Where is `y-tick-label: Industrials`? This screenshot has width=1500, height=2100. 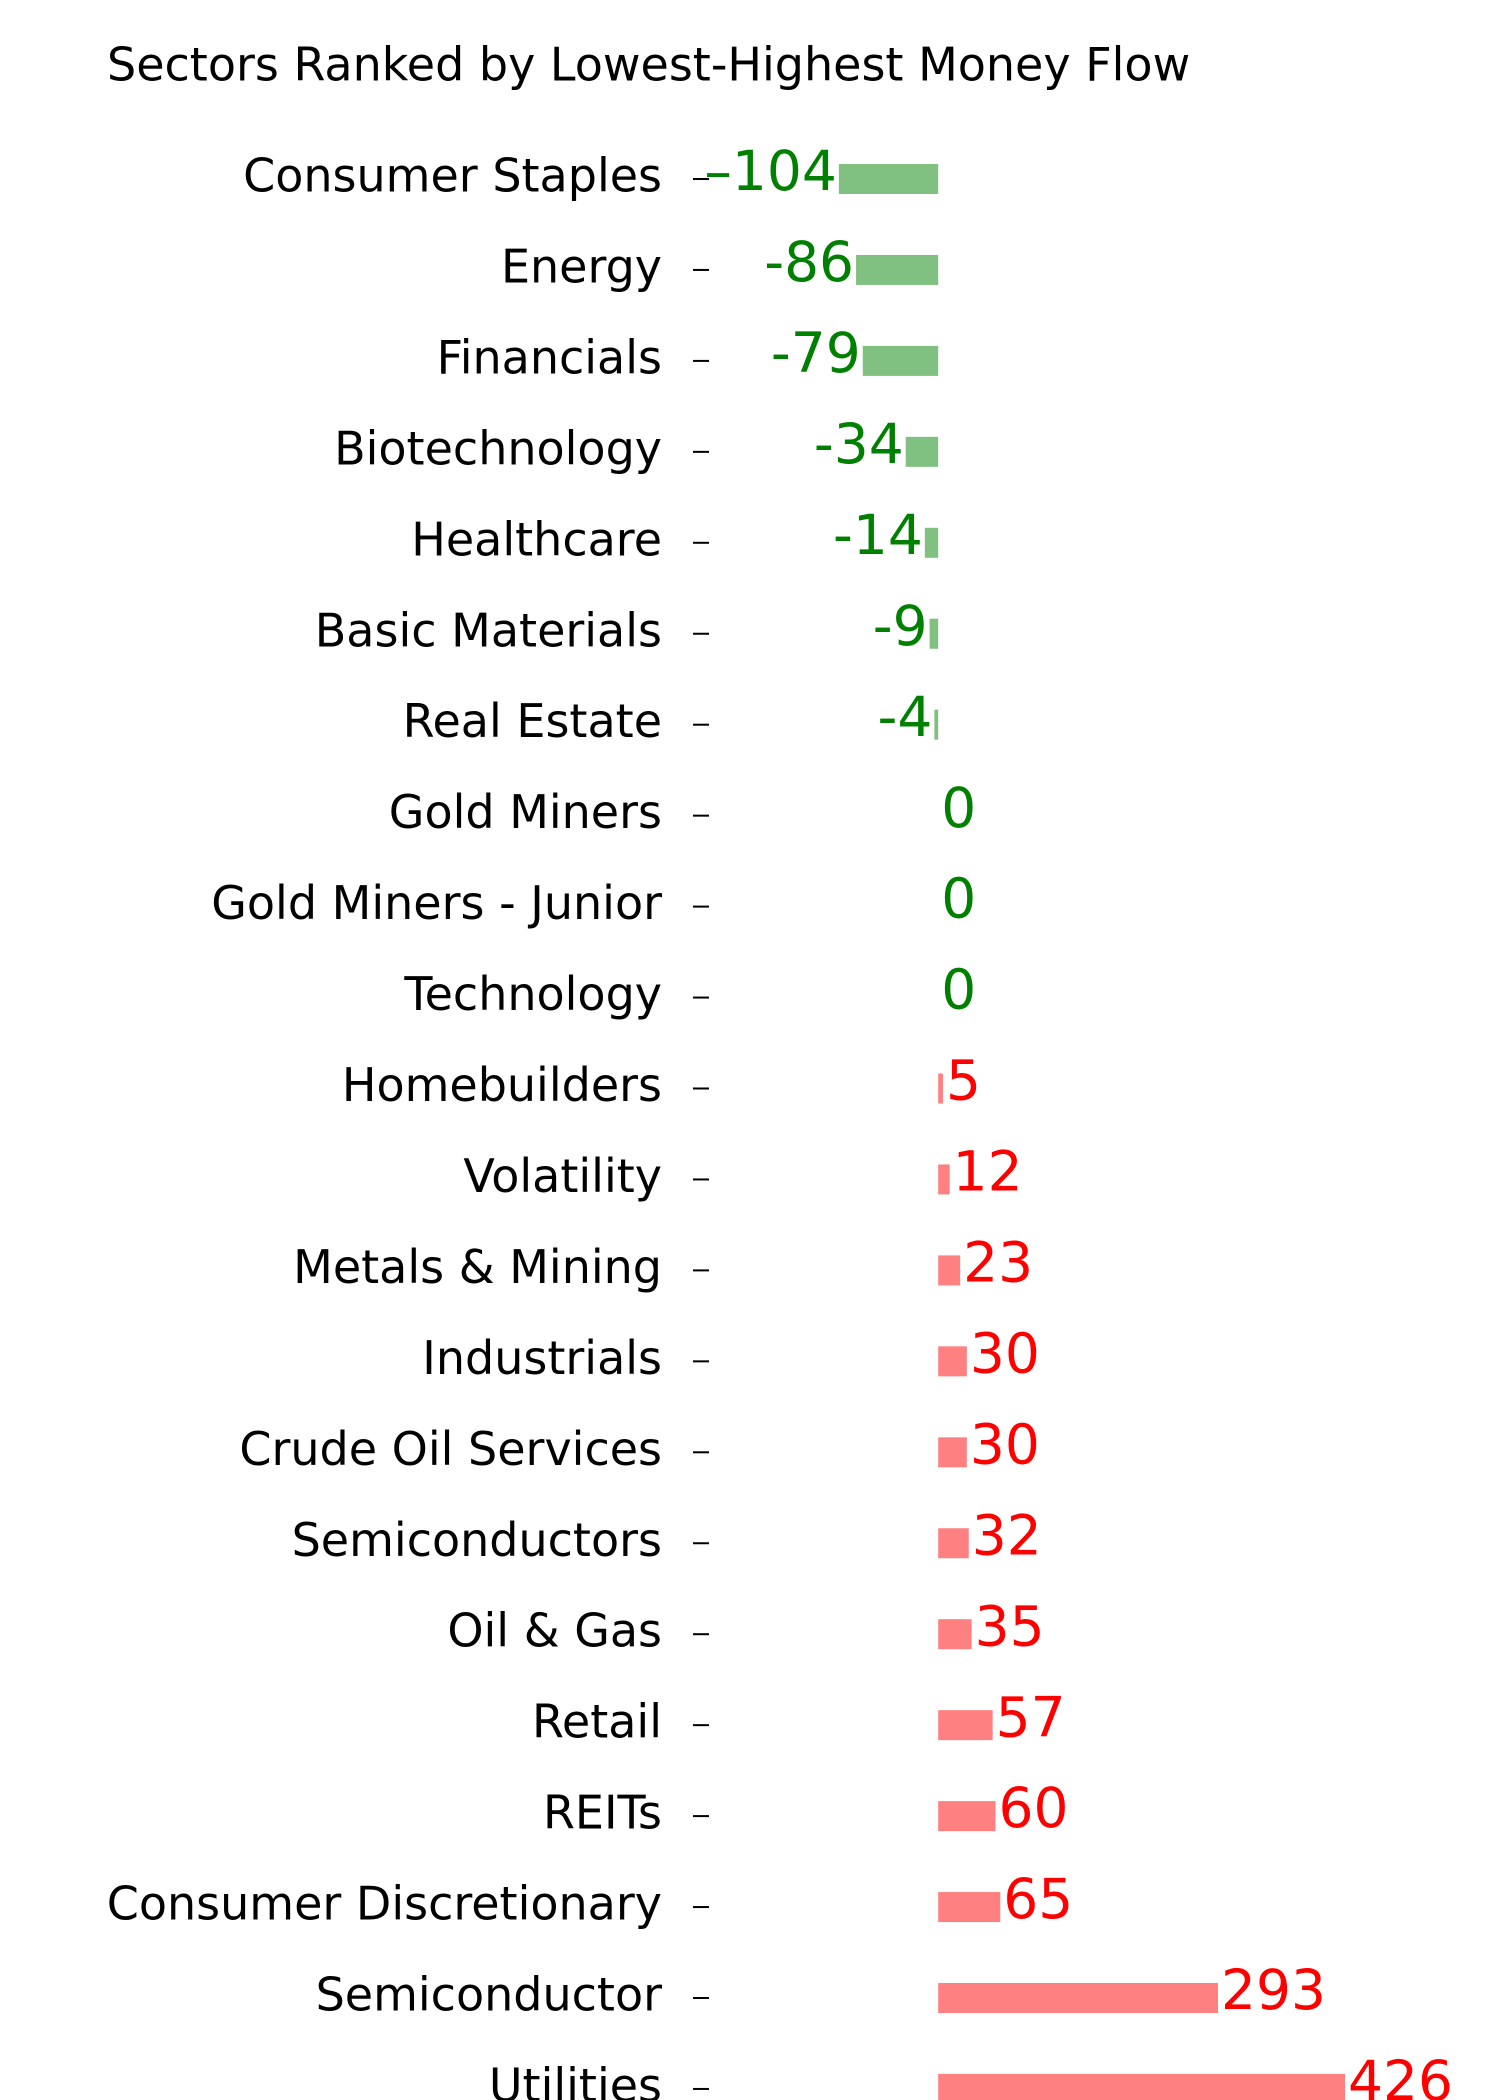
y-tick-label: Industrials is located at coordinates (542, 1358).